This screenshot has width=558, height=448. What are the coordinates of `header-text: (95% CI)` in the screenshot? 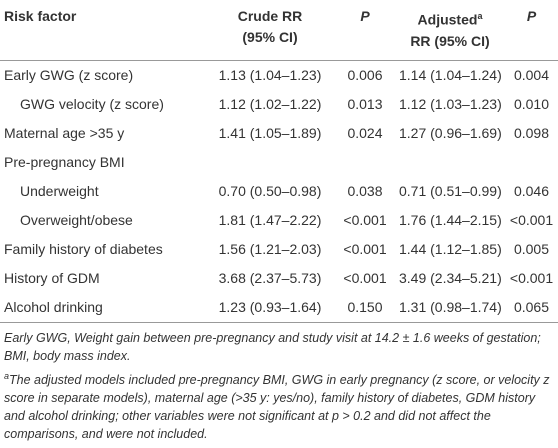 It's located at (270, 37).